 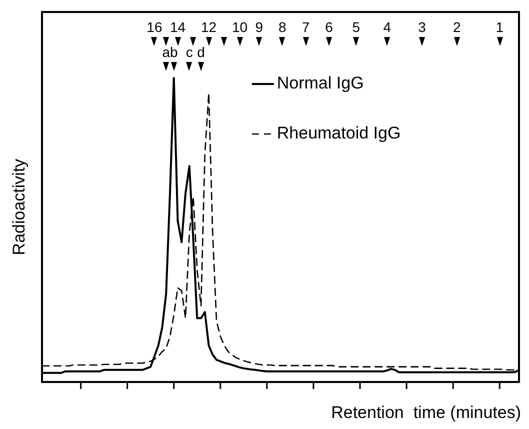 What do you see at coordinates (19, 207) in the screenshot?
I see `y-axis-title: Radioactivity` at bounding box center [19, 207].